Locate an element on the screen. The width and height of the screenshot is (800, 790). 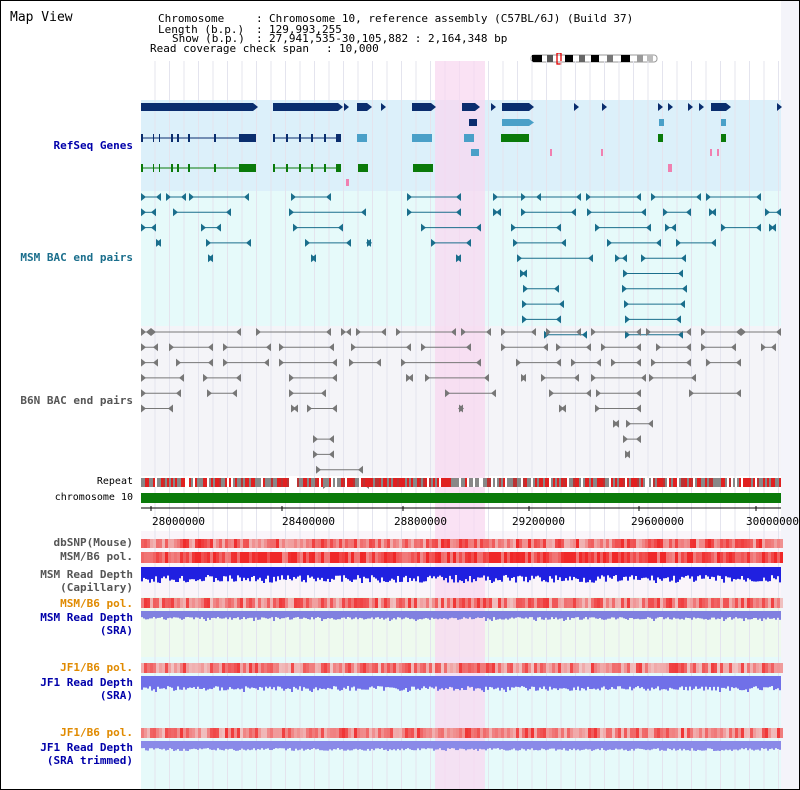
msm-depth-sra-label-2: (SRA) is located at coordinates (116, 630).